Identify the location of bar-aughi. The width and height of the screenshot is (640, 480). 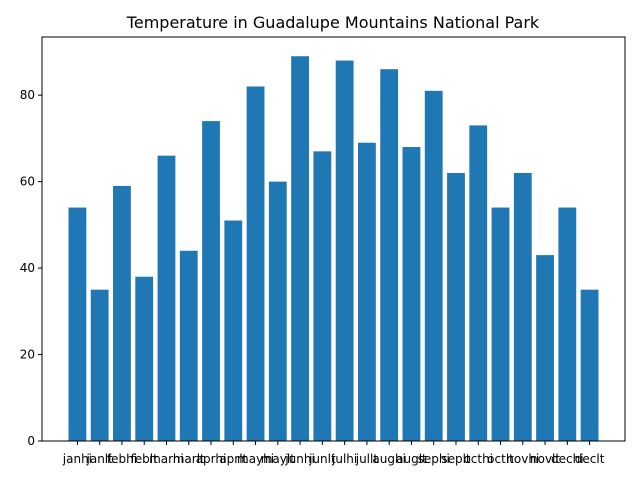
(389, 255).